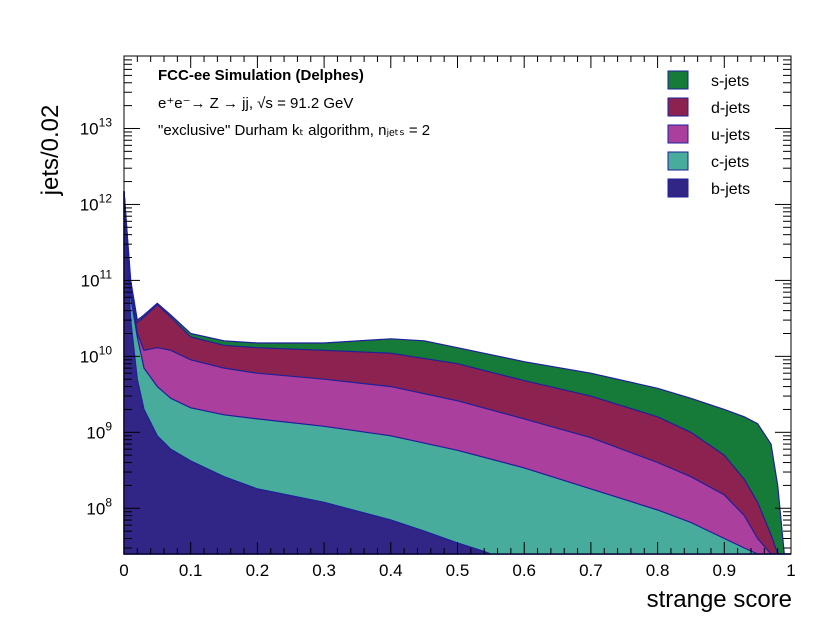 This screenshot has height=623, width=830. I want to click on x-tick-label: 0.3, so click(324, 570).